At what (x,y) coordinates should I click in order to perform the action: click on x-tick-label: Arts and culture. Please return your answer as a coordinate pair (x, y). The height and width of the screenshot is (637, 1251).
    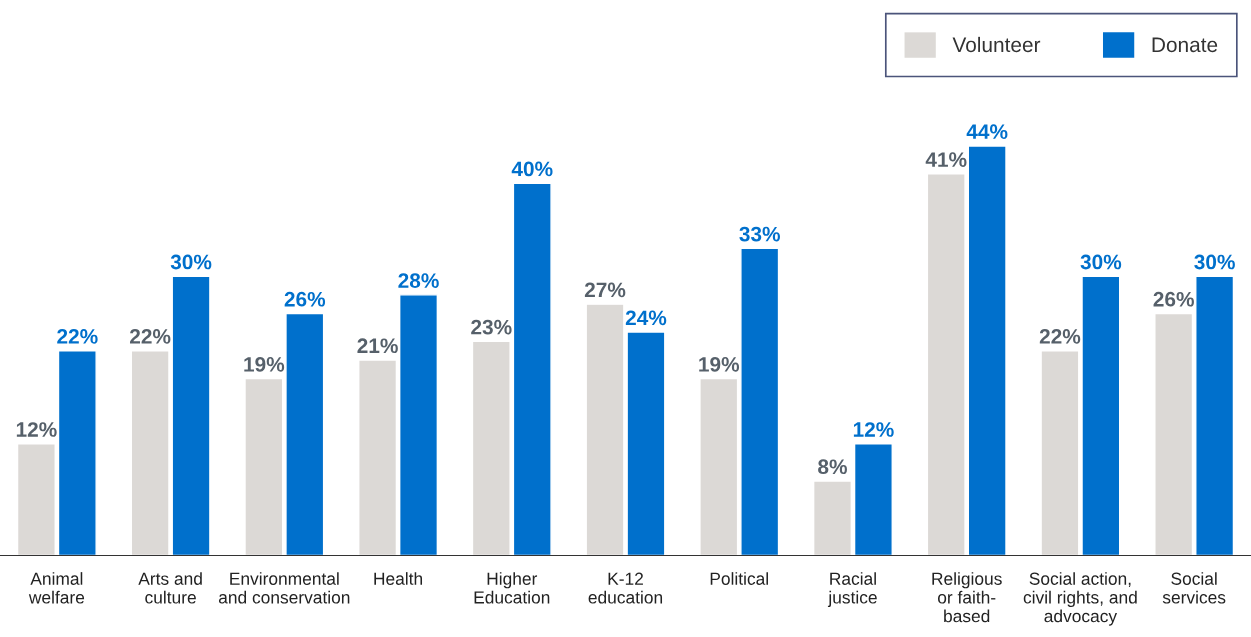
    Looking at the image, I should click on (170, 588).